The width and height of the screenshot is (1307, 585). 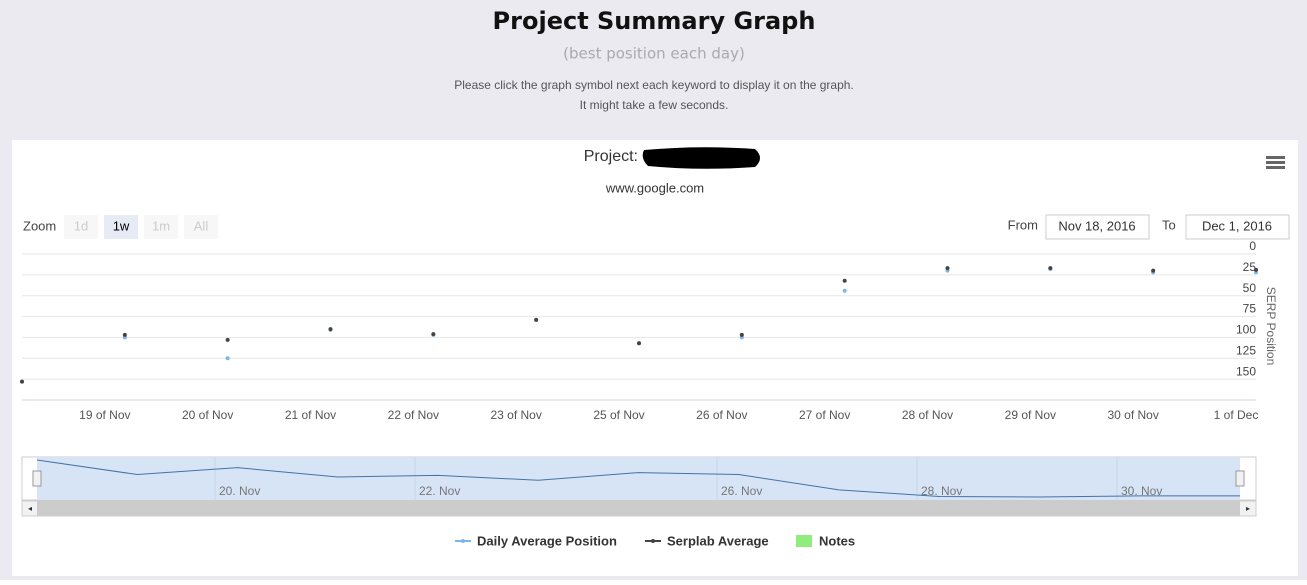 I want to click on zoom-label: Zoom, so click(x=39, y=225).